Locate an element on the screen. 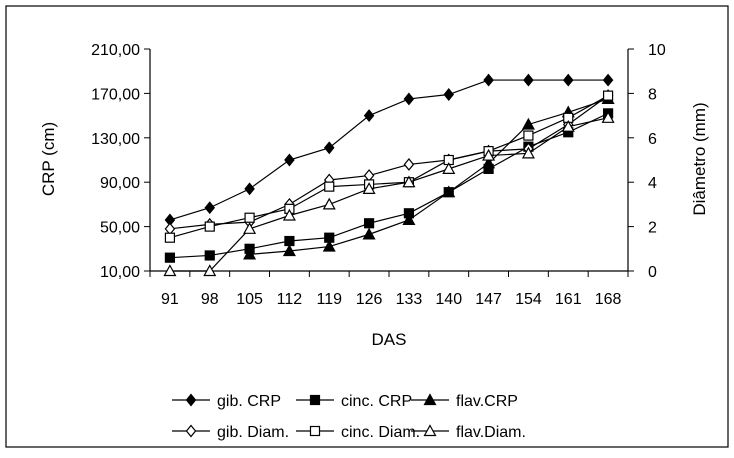 Image resolution: width=734 pixels, height=458 pixels. legend-label: gib. Diam. is located at coordinates (253, 432).